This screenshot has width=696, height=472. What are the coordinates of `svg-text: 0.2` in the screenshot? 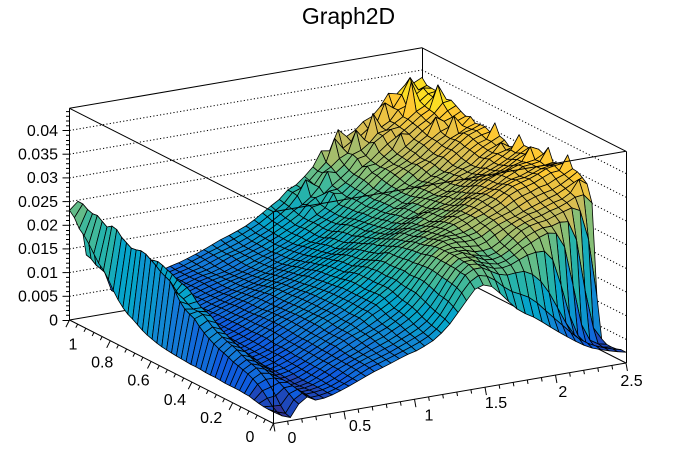 It's located at (211, 418).